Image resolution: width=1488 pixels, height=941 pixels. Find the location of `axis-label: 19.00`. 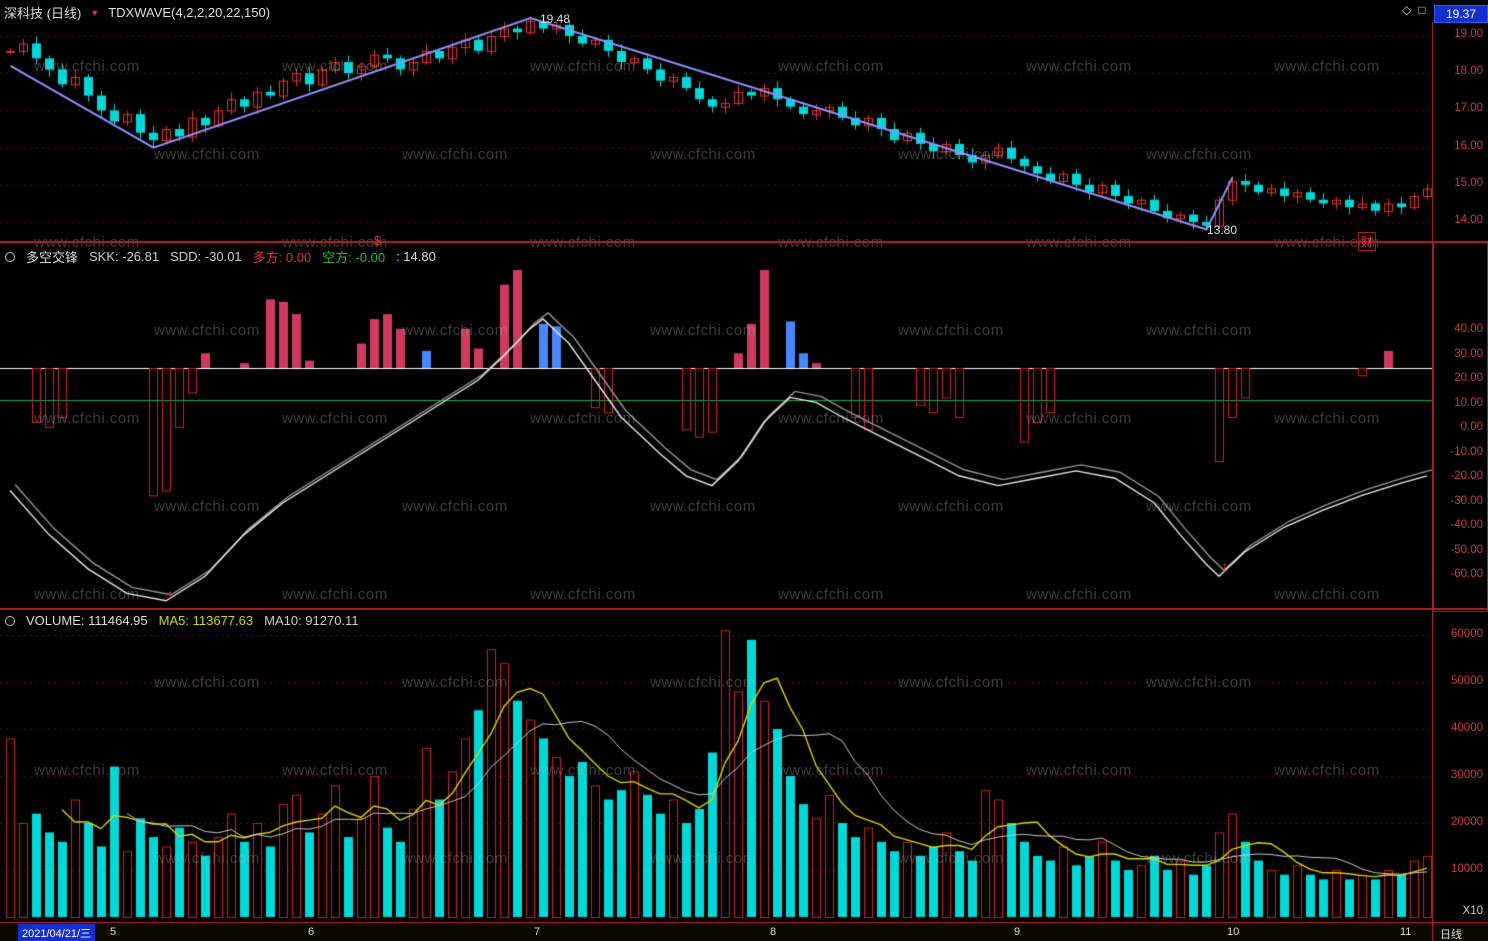

axis-label: 19.00 is located at coordinates (1468, 34).